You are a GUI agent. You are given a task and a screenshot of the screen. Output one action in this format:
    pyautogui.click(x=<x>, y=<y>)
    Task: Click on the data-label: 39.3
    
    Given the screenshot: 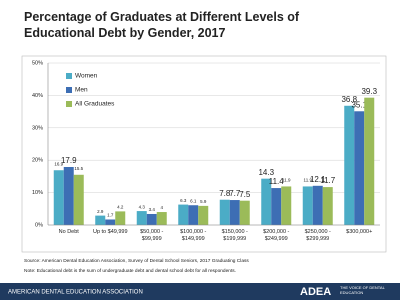 What is the action you would take?
    pyautogui.click(x=369, y=91)
    